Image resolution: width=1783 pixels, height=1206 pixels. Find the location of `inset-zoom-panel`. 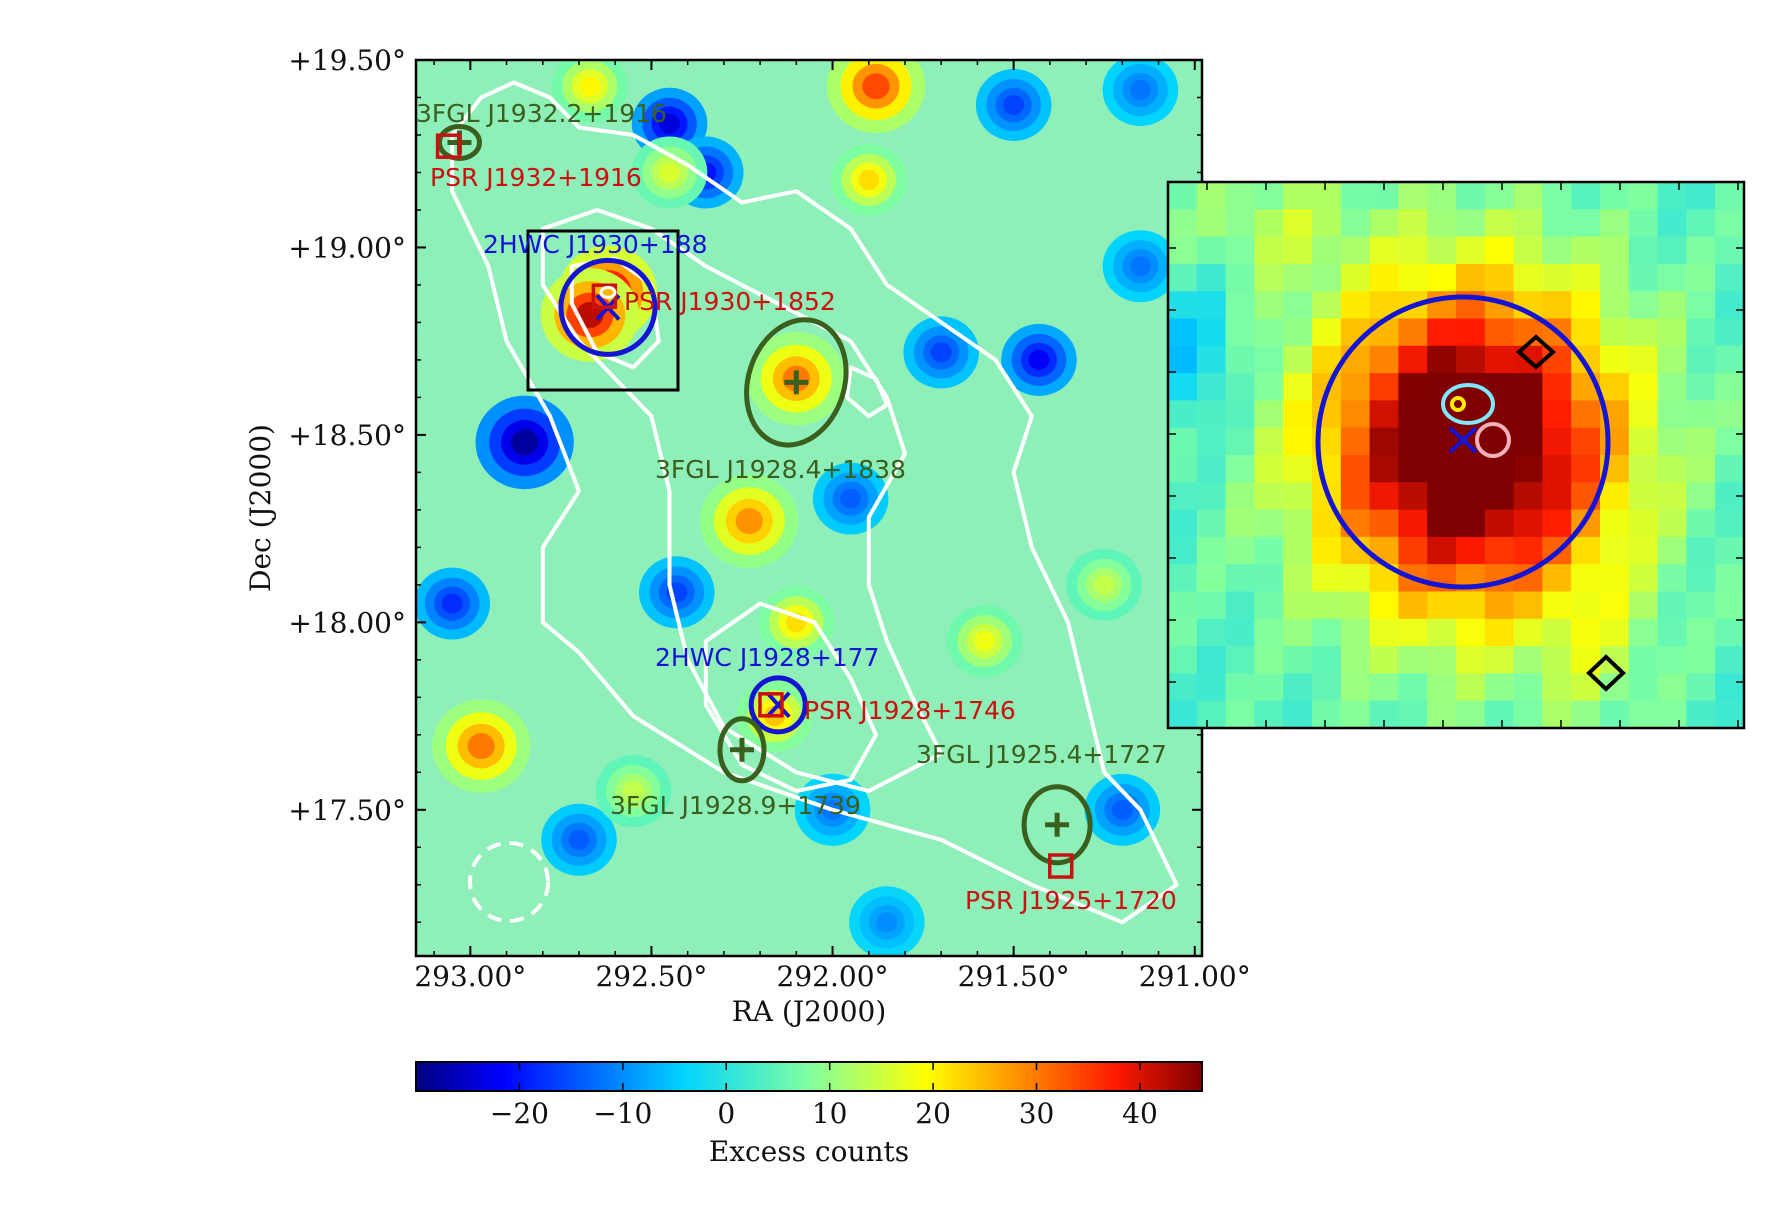

inset-zoom-panel is located at coordinates (1456, 455).